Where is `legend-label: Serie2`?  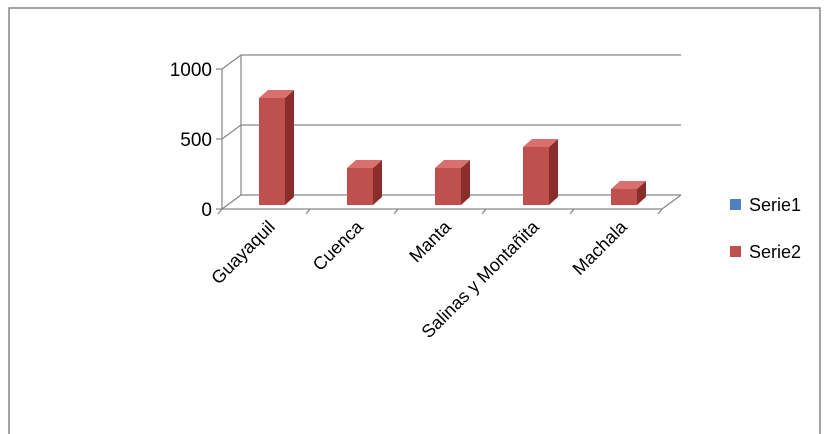 legend-label: Serie2 is located at coordinates (775, 252).